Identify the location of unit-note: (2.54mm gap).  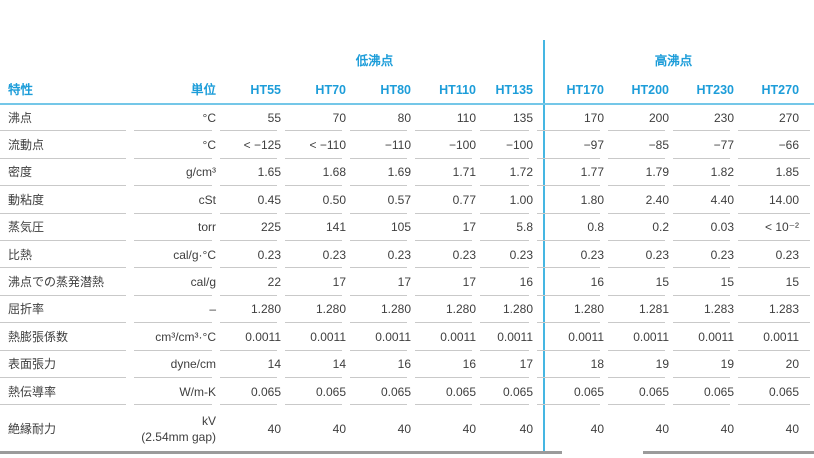
(178, 437).